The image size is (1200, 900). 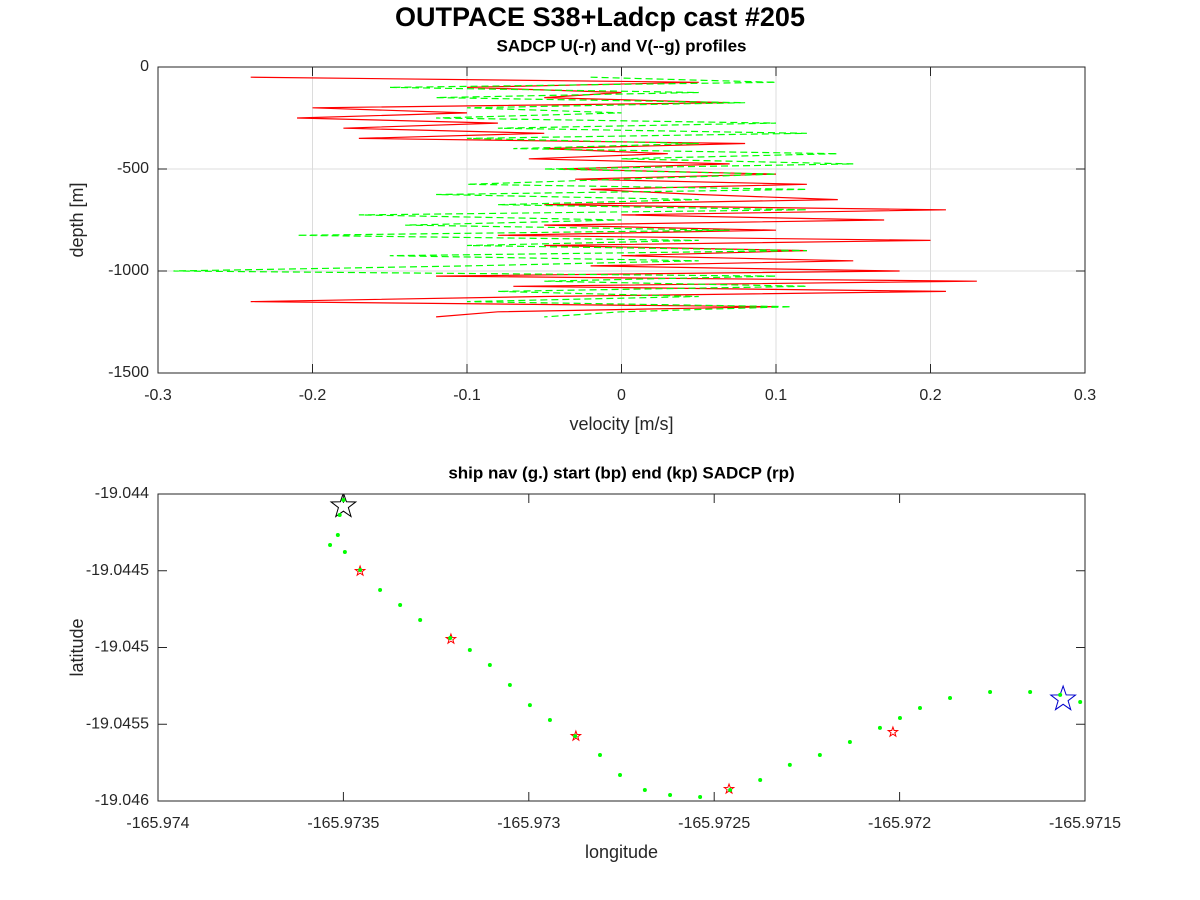 What do you see at coordinates (313, 395) in the screenshot?
I see `x-tick-label: -0.2` at bounding box center [313, 395].